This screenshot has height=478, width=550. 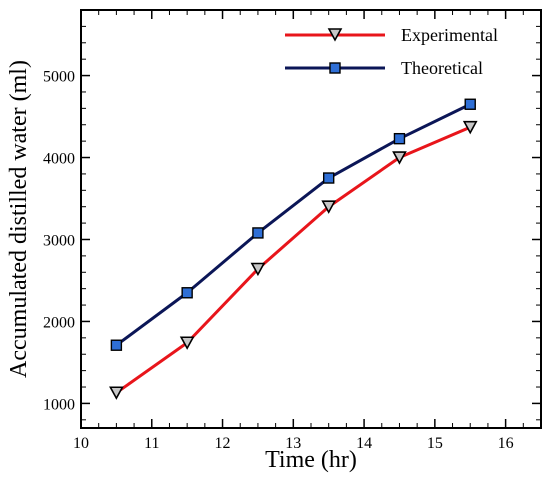 What do you see at coordinates (384, 68) in the screenshot?
I see `legend-entry-theoretical: Theoretical` at bounding box center [384, 68].